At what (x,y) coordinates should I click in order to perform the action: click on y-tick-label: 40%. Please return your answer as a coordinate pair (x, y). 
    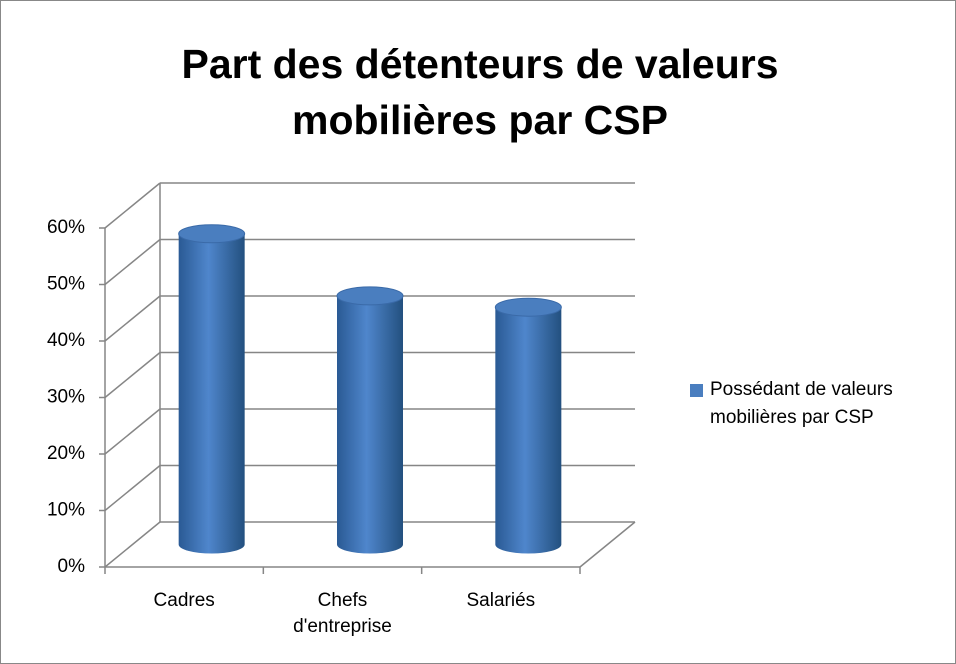
    Looking at the image, I should click on (66, 340).